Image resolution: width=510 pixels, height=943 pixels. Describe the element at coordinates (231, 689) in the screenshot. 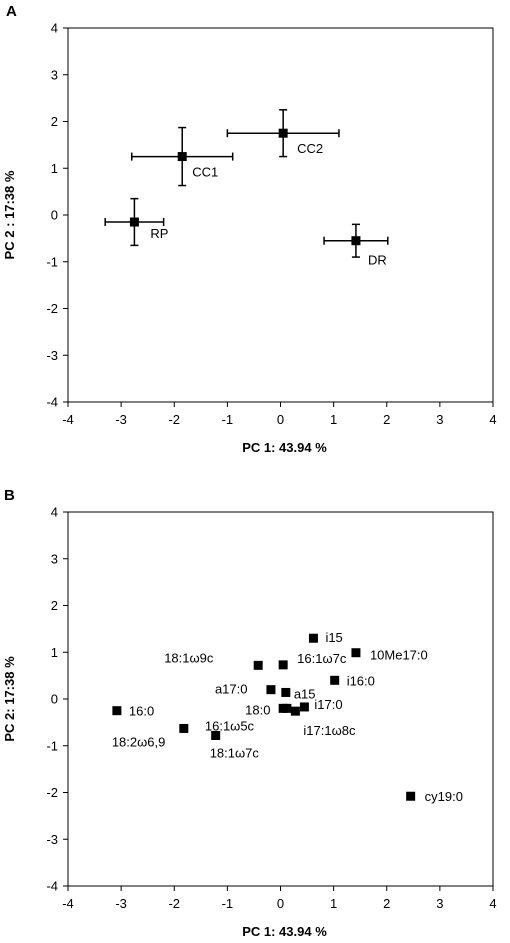

I see `data-point-label: a17:0` at that location.